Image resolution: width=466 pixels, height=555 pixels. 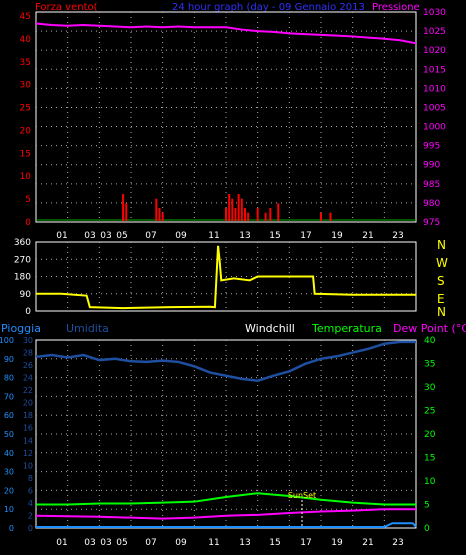 I want to click on wind-tick-label: 30, so click(x=26, y=86).